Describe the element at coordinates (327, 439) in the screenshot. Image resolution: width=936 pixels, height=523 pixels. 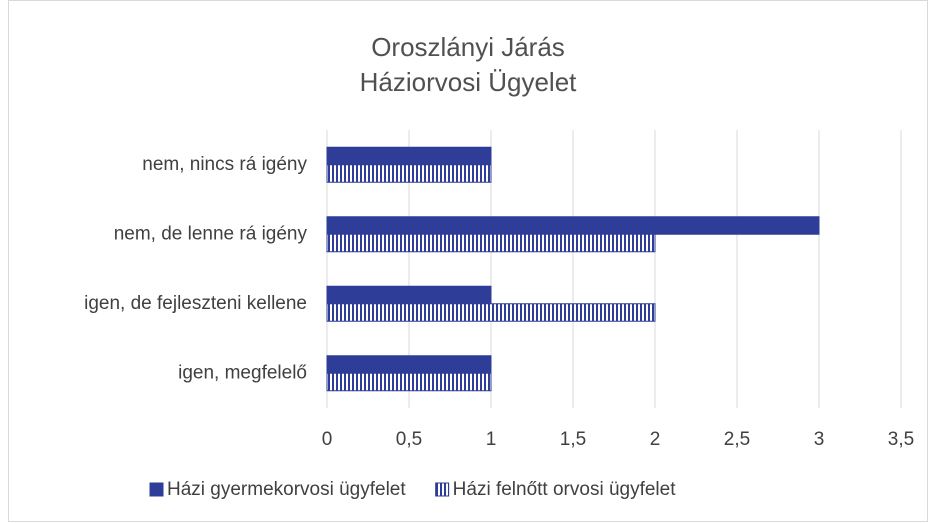
I see `x-tick-label: 0` at that location.